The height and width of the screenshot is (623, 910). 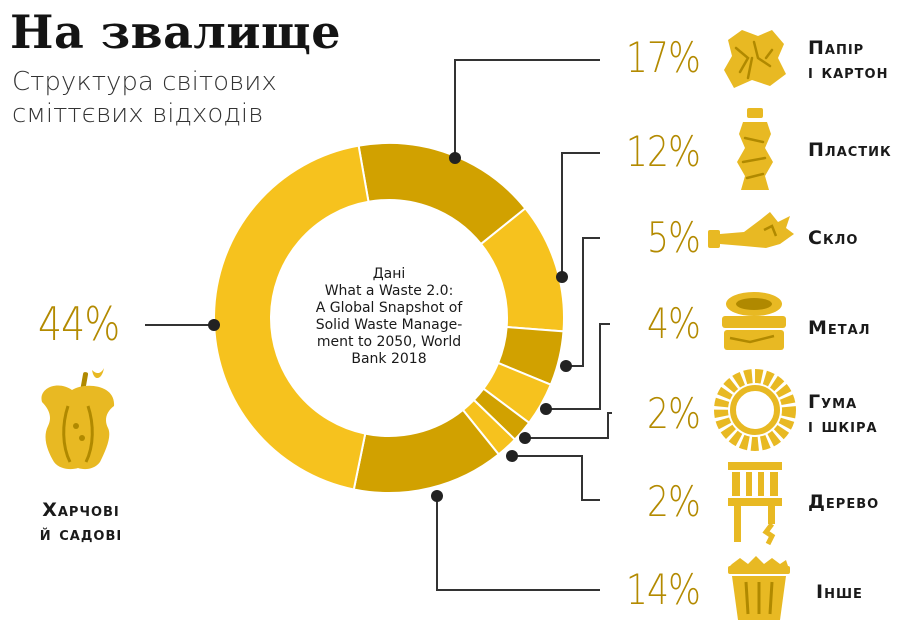 I want to click on plastic-bottle-icon, so click(x=755, y=149).